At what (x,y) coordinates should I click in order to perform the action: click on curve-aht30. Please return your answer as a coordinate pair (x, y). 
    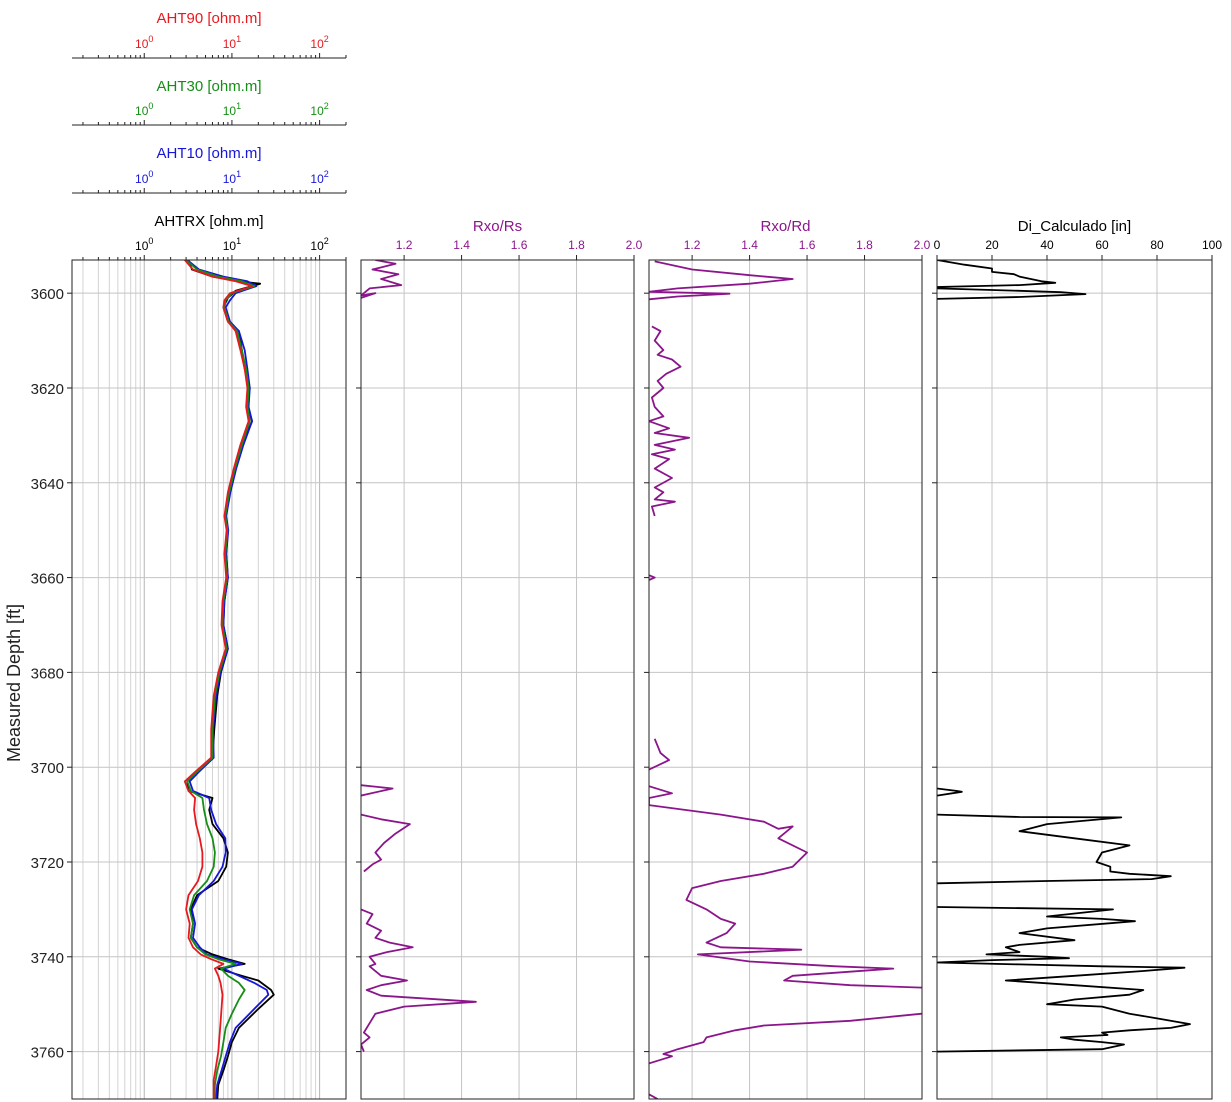
    Looking at the image, I should click on (220, 679).